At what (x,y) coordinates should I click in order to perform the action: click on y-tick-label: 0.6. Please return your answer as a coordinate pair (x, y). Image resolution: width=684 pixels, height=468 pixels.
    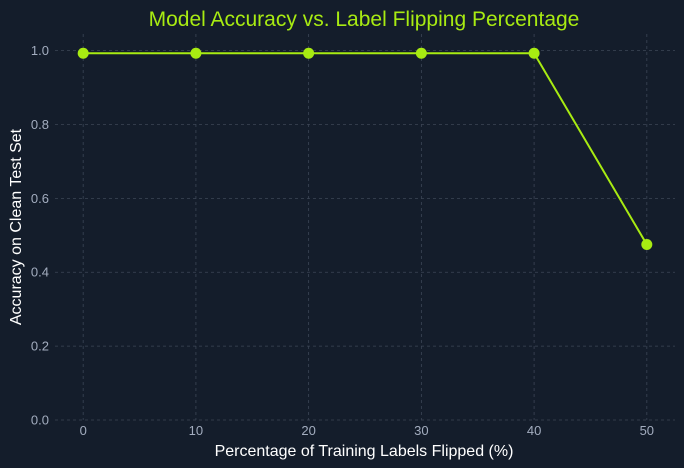
    Looking at the image, I should click on (40, 198).